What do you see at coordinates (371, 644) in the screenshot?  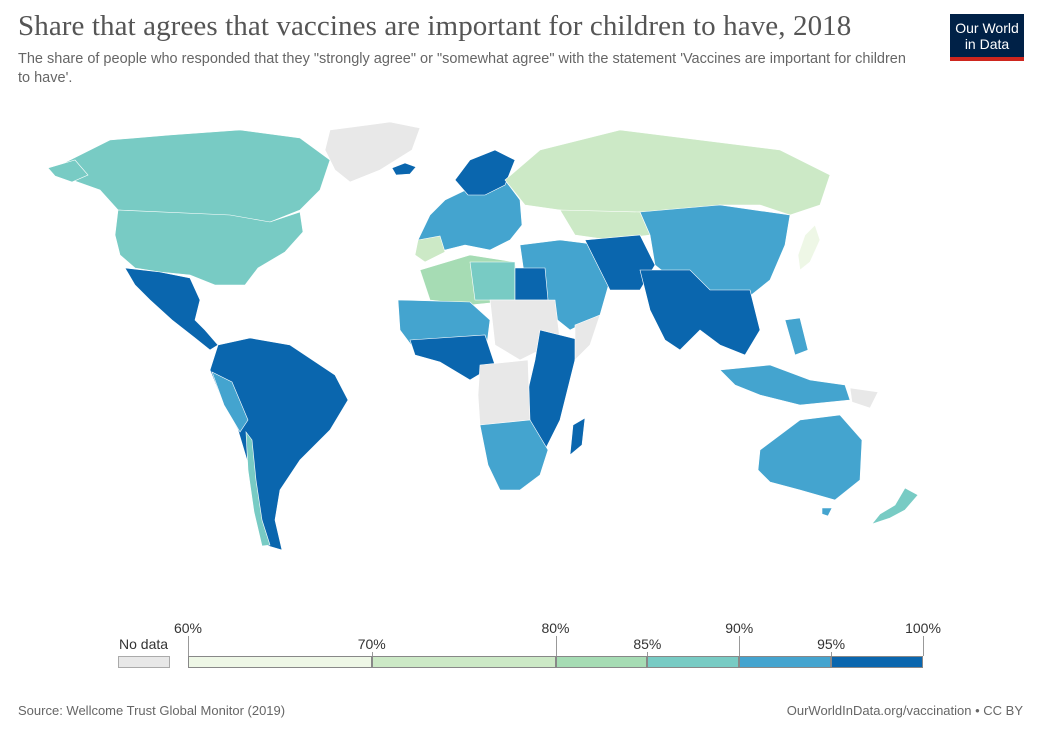 I see `legend-tick-label: 70%` at bounding box center [371, 644].